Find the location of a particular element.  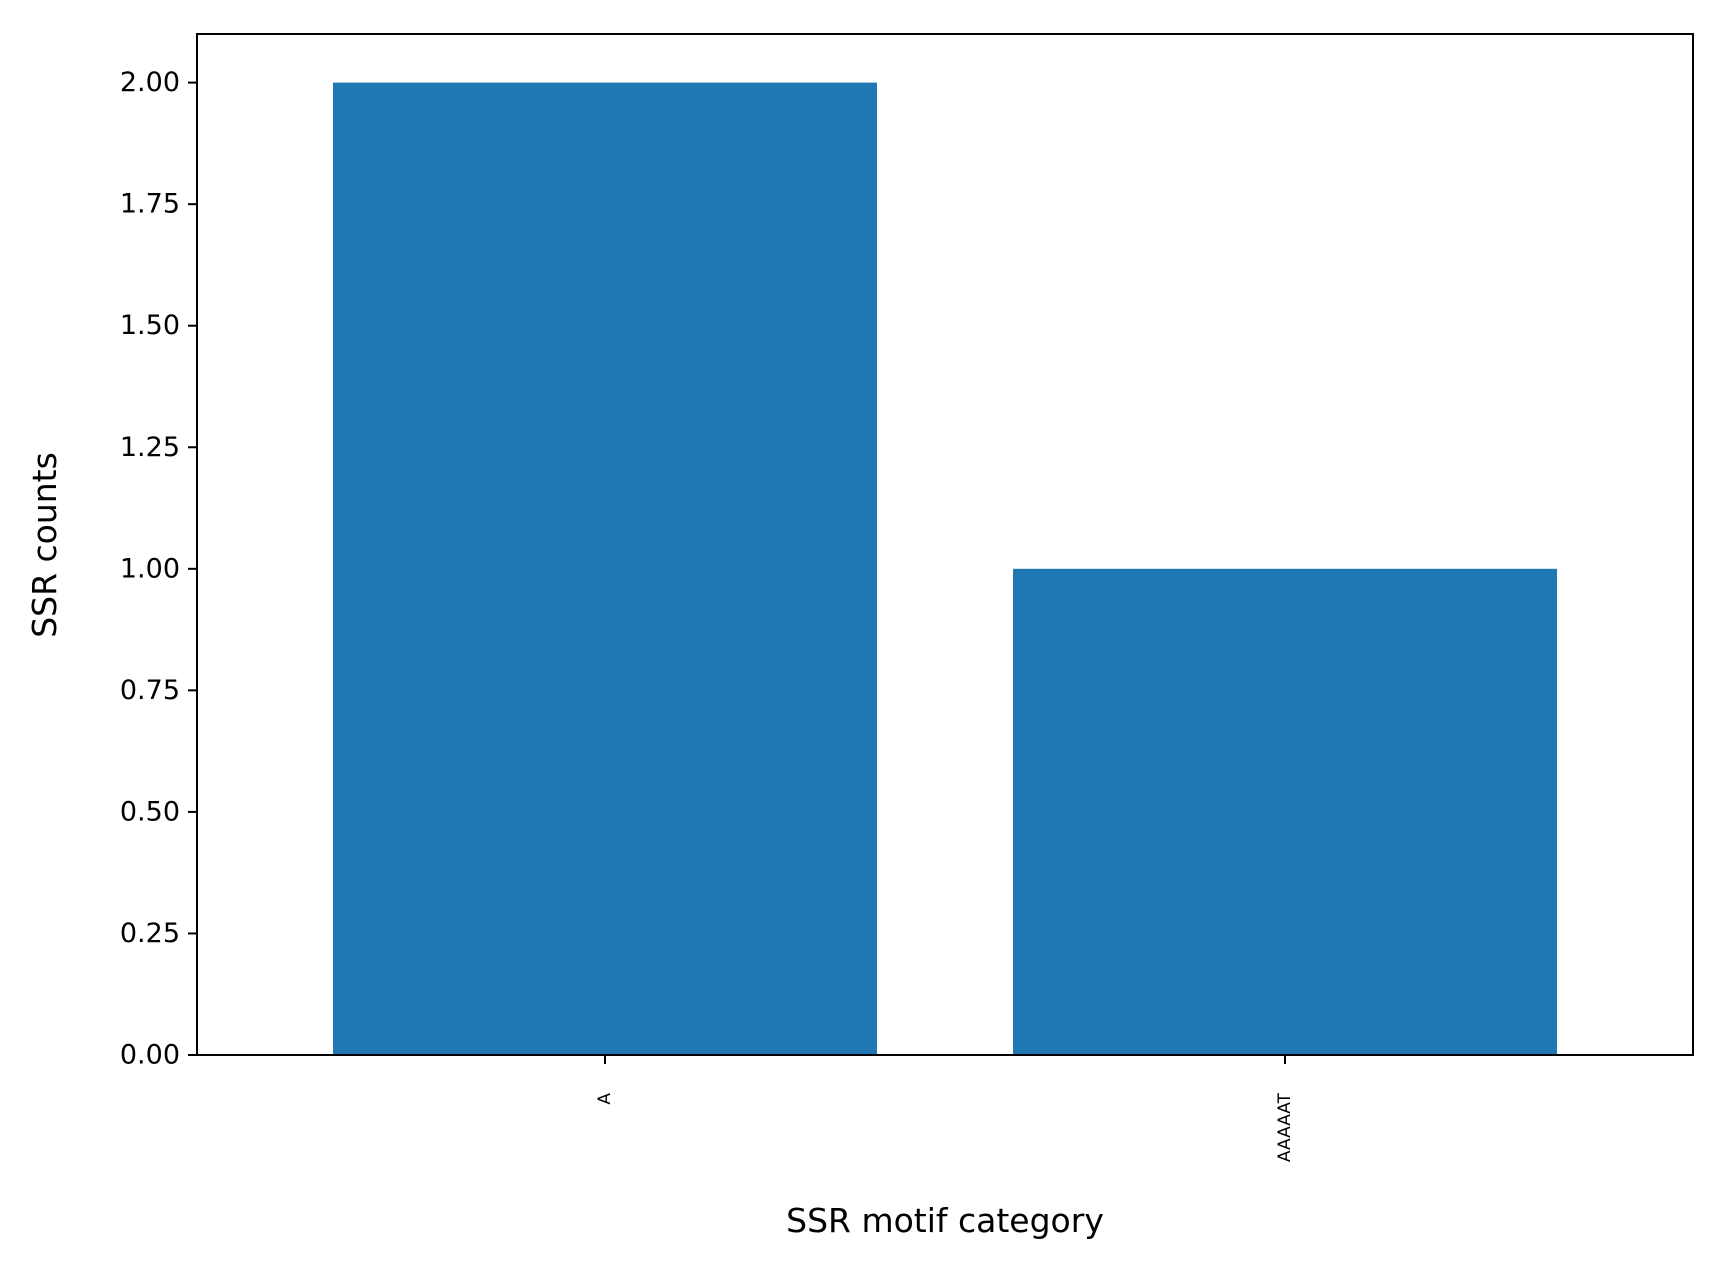

y-tick-label: 1.25 is located at coordinates (150, 447).